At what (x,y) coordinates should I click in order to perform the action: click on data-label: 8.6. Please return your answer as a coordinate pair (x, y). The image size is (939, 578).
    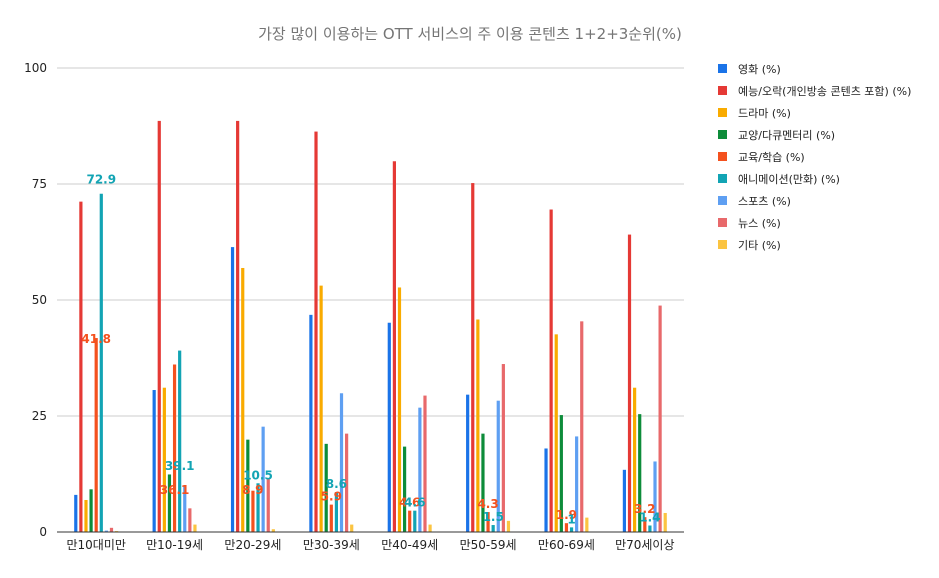
    Looking at the image, I should click on (336, 484).